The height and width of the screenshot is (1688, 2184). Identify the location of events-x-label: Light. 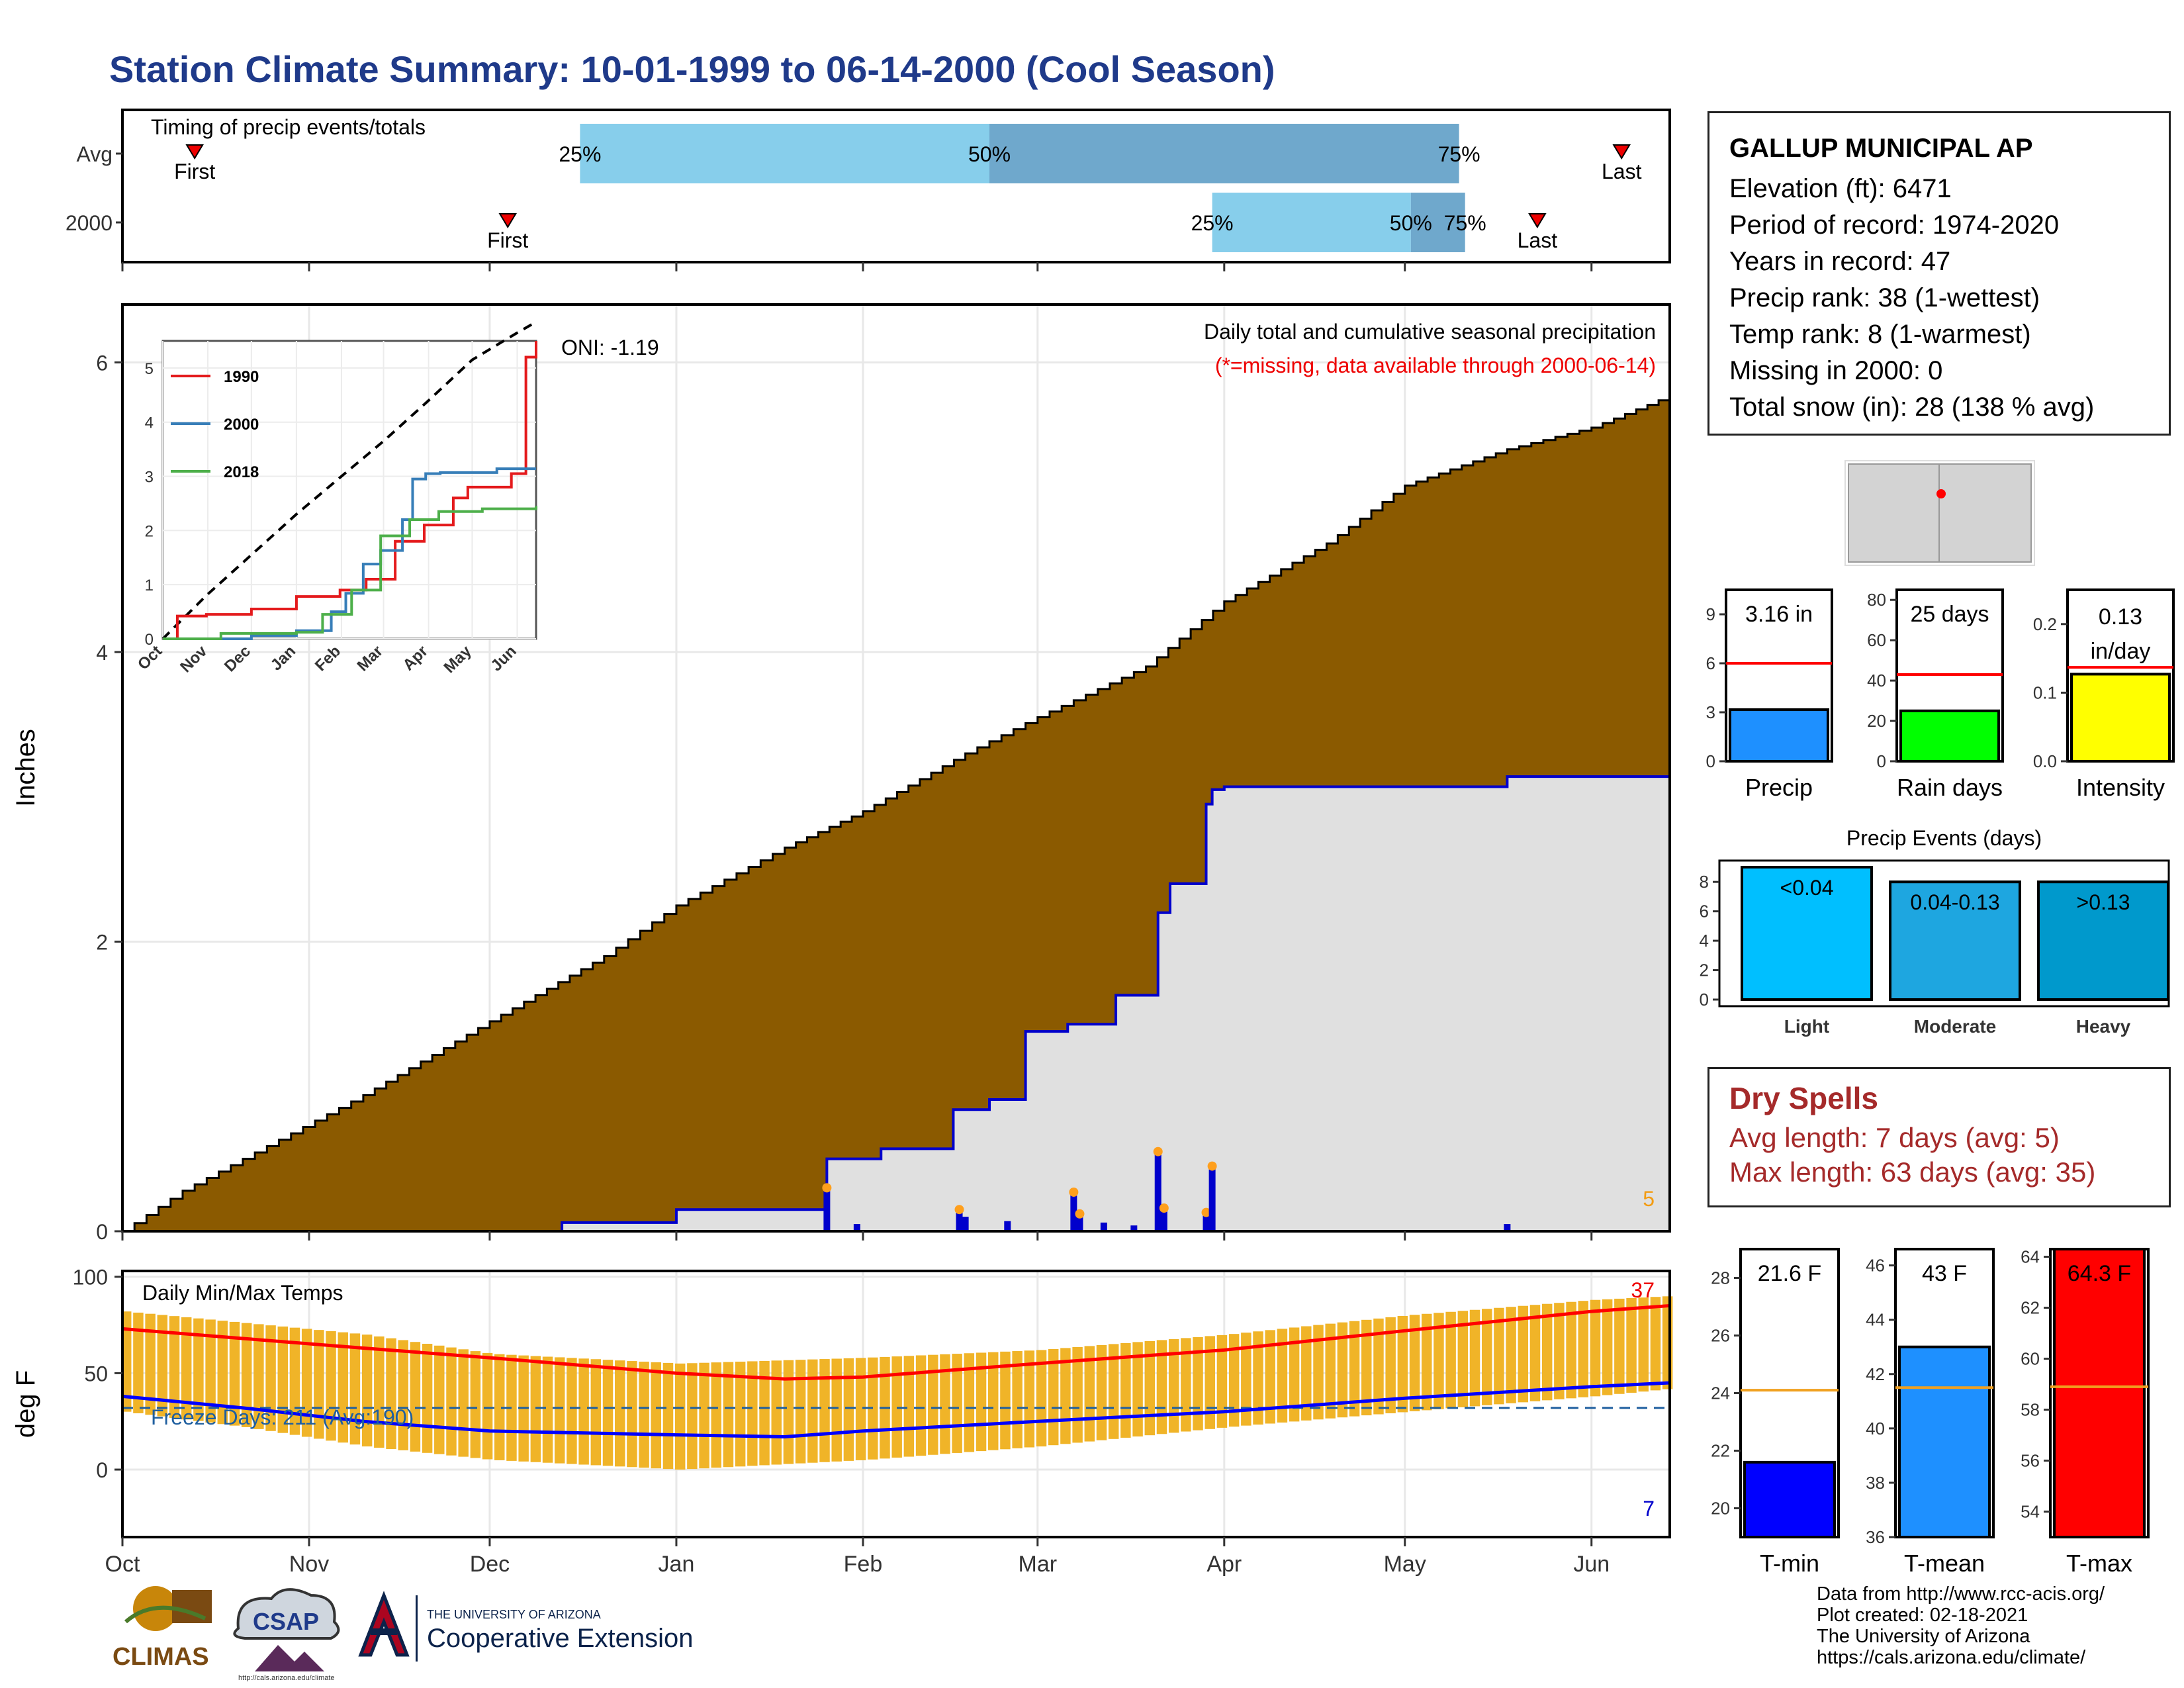
(1806, 1026).